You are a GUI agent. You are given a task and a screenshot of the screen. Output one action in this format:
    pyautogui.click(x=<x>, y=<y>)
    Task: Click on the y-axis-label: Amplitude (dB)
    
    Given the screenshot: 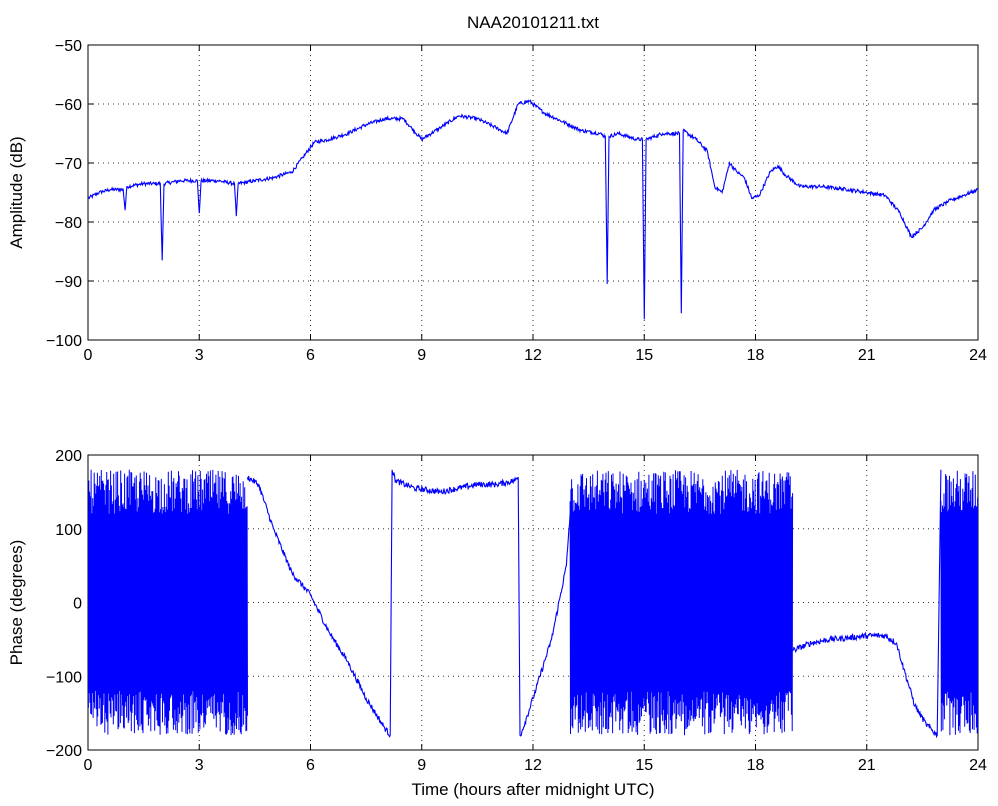 What is the action you would take?
    pyautogui.click(x=16, y=192)
    